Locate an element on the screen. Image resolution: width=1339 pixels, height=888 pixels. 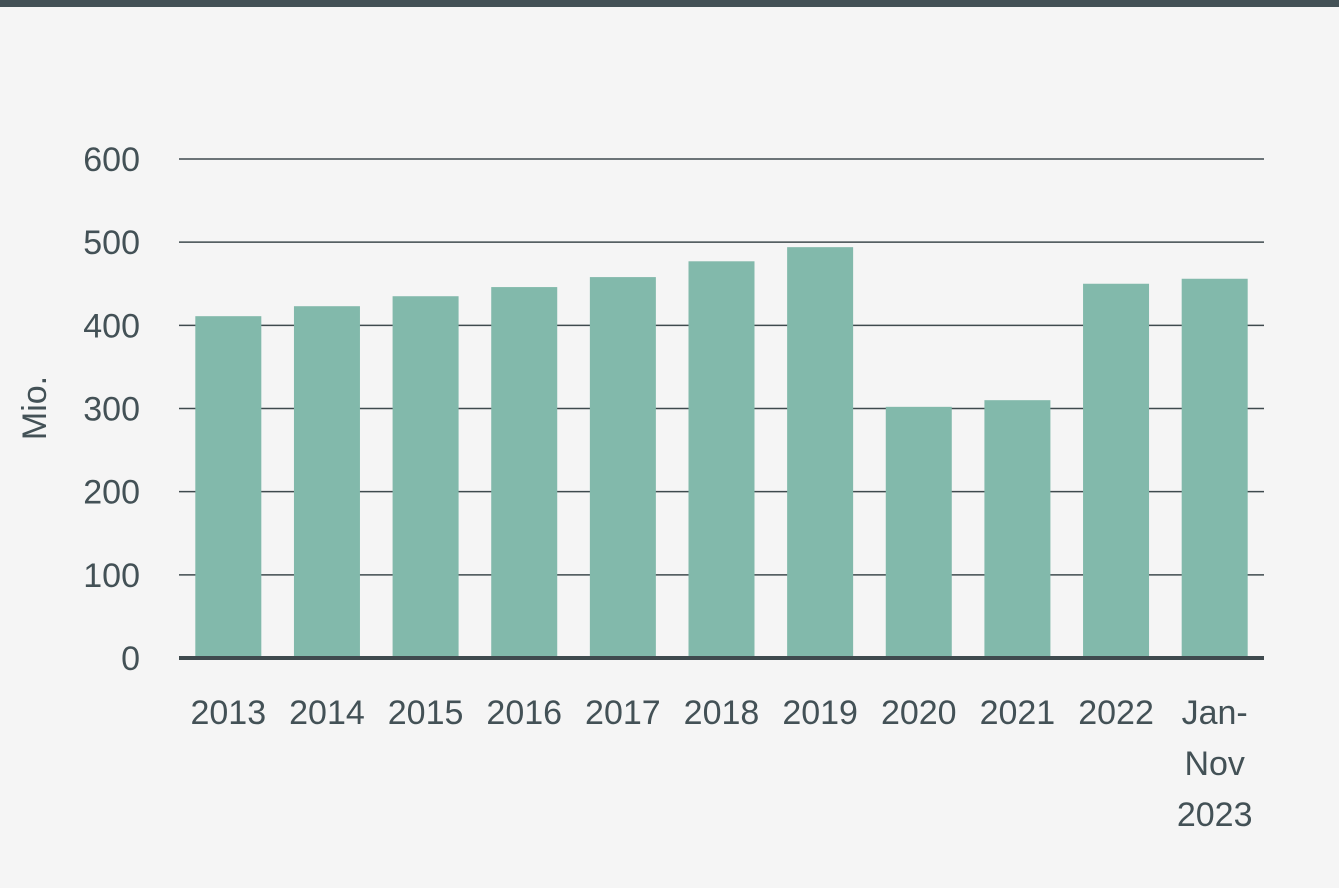
y-tick-label: 300 is located at coordinates (111, 410).